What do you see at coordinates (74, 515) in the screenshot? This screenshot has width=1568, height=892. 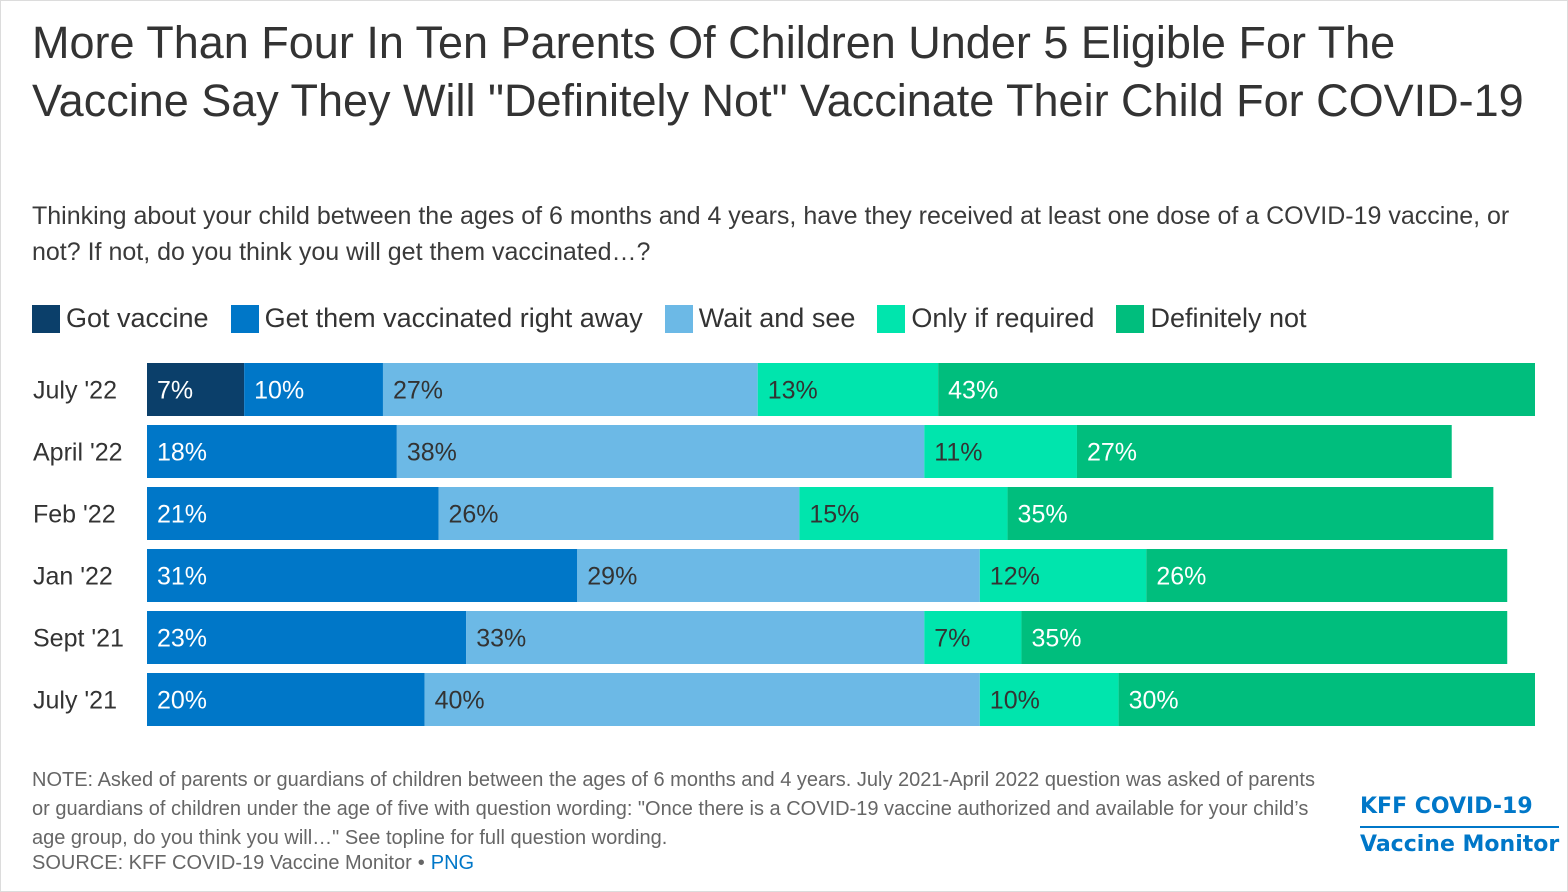 I see `row-label: Feb '22` at bounding box center [74, 515].